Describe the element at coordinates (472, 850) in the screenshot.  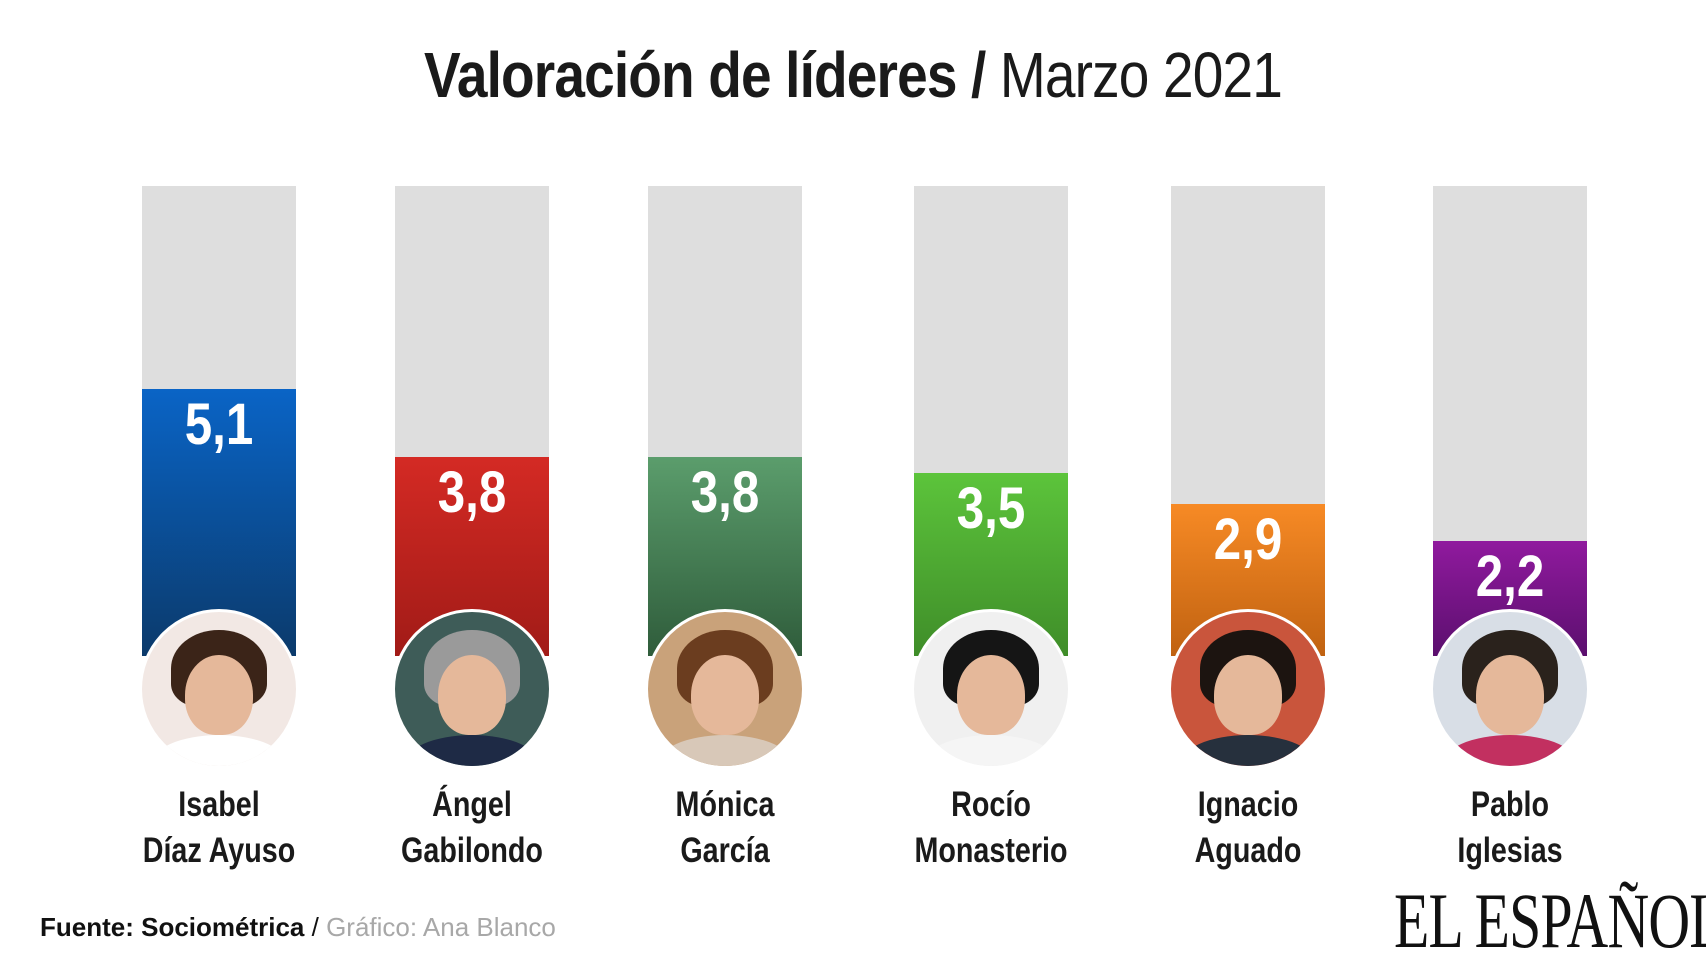
I see `last-name: Gabilondo` at that location.